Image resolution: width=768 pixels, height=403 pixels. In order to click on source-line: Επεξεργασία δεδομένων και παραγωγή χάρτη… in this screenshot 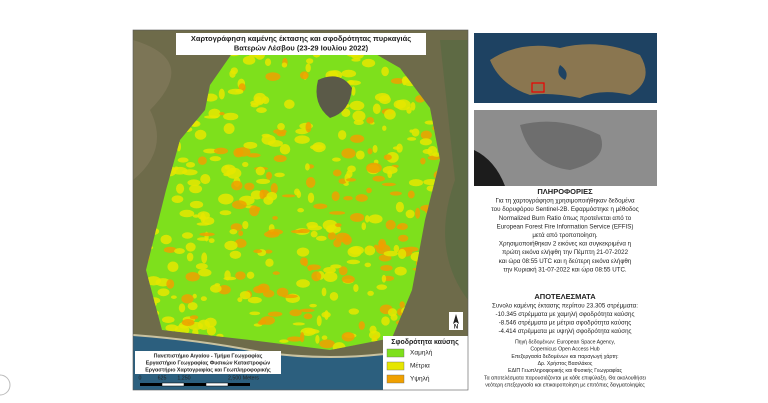, I will do `click(564, 356)`.